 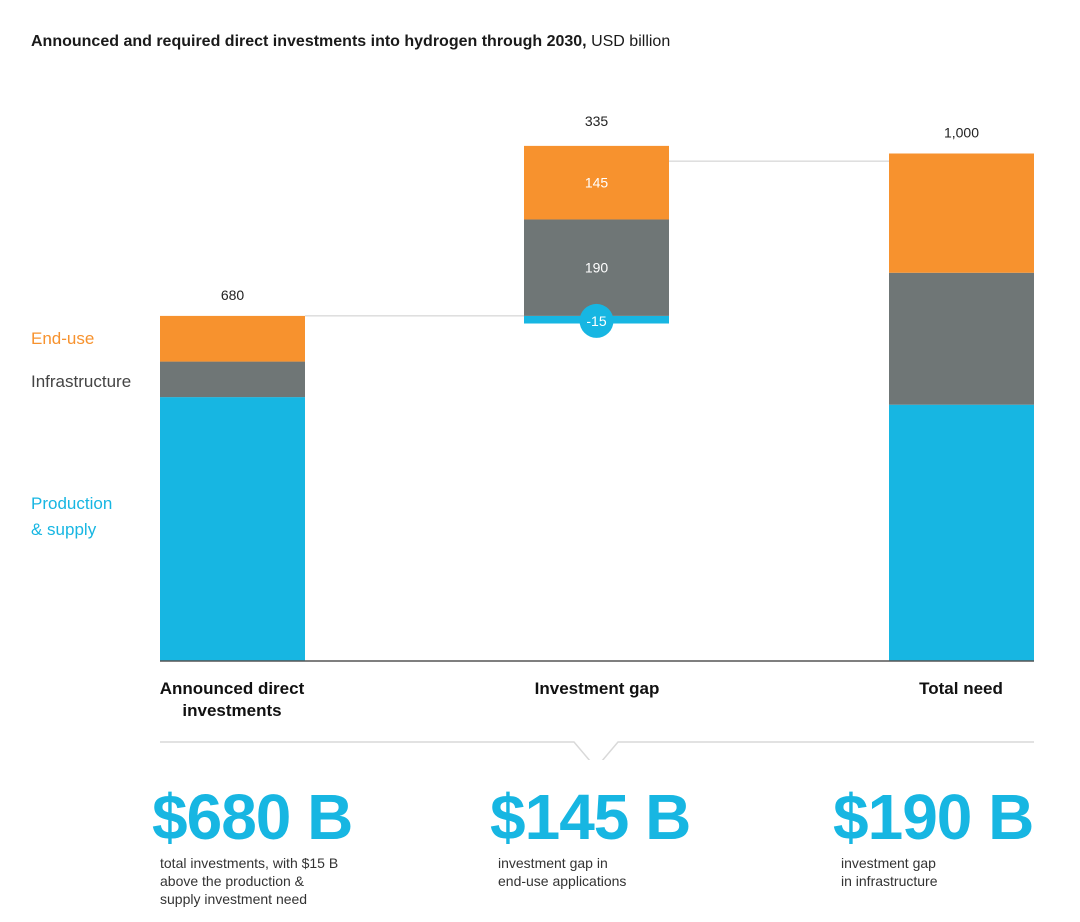 I want to click on total-label-gap: 335, so click(x=597, y=121).